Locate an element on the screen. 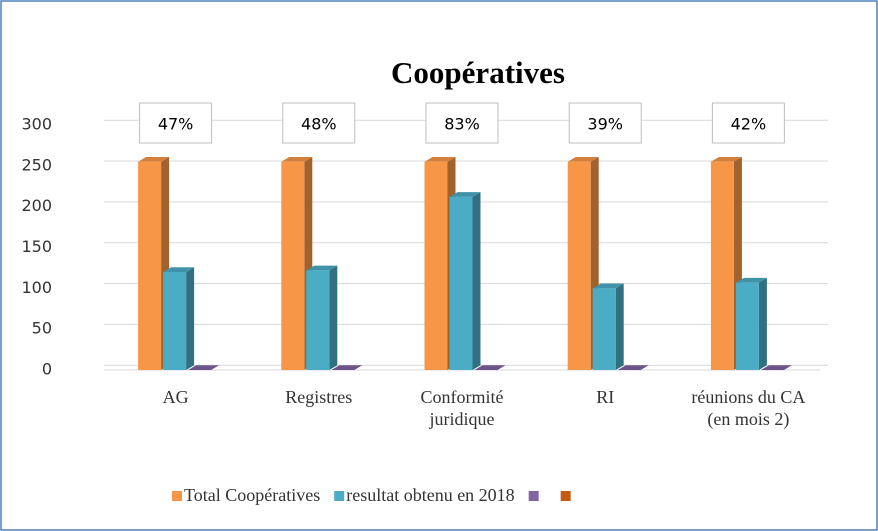  x-tick-label: Conformité juridique is located at coordinates (462, 408).